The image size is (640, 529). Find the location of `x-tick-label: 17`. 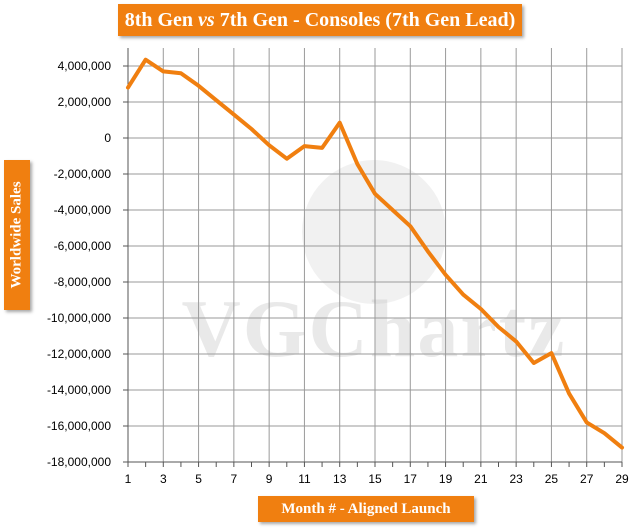

x-tick-label: 17 is located at coordinates (411, 479).